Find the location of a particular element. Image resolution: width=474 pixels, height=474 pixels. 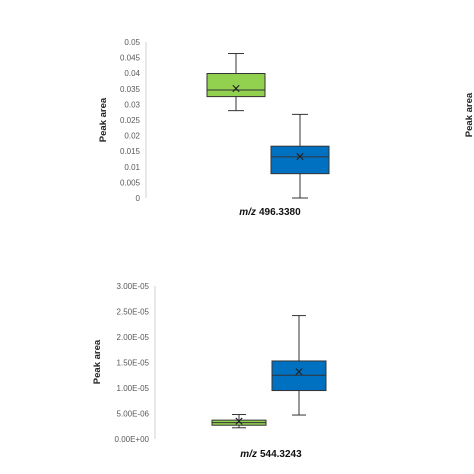

chart-3-partial: Peak area is located at coordinates (469, 114).